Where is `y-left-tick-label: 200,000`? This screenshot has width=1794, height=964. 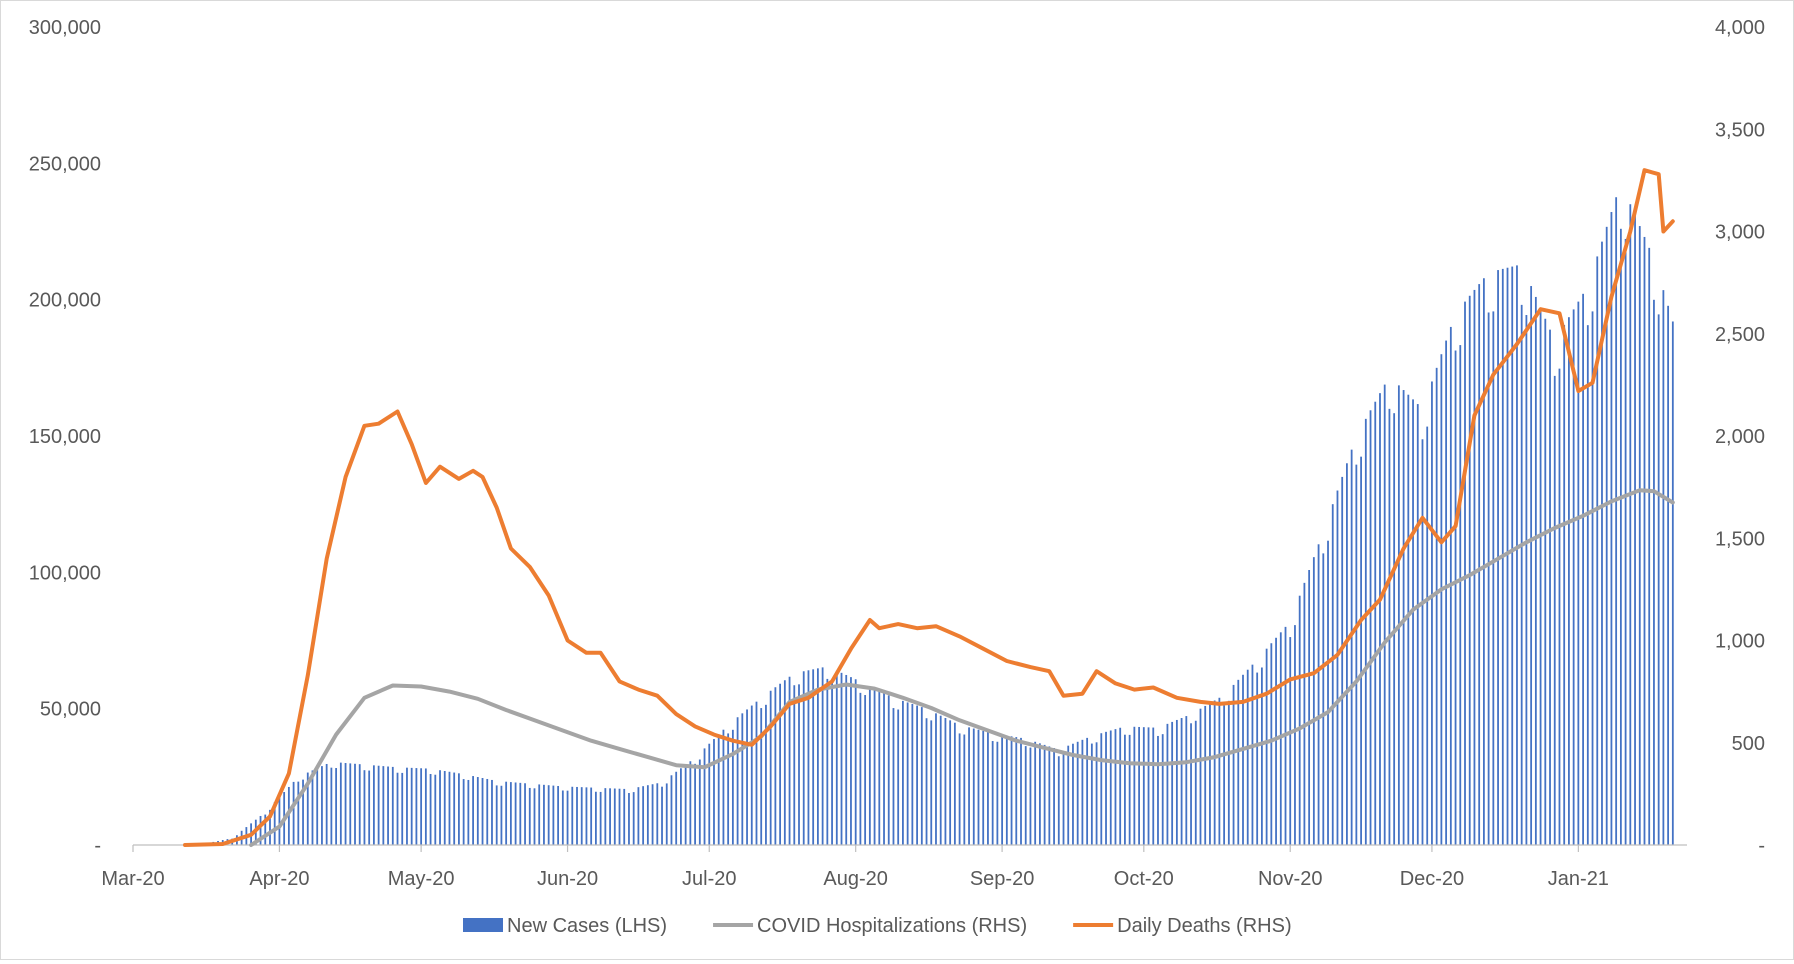
y-left-tick-label: 200,000 is located at coordinates (65, 301).